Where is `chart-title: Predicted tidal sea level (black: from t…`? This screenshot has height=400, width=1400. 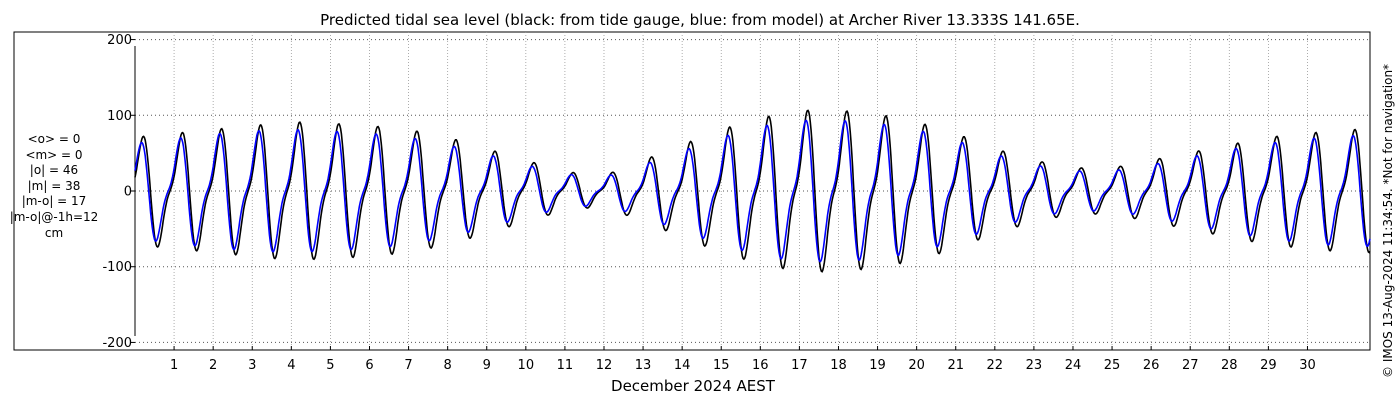 chart-title: Predicted tidal sea level (black: from t… is located at coordinates (700, 20).